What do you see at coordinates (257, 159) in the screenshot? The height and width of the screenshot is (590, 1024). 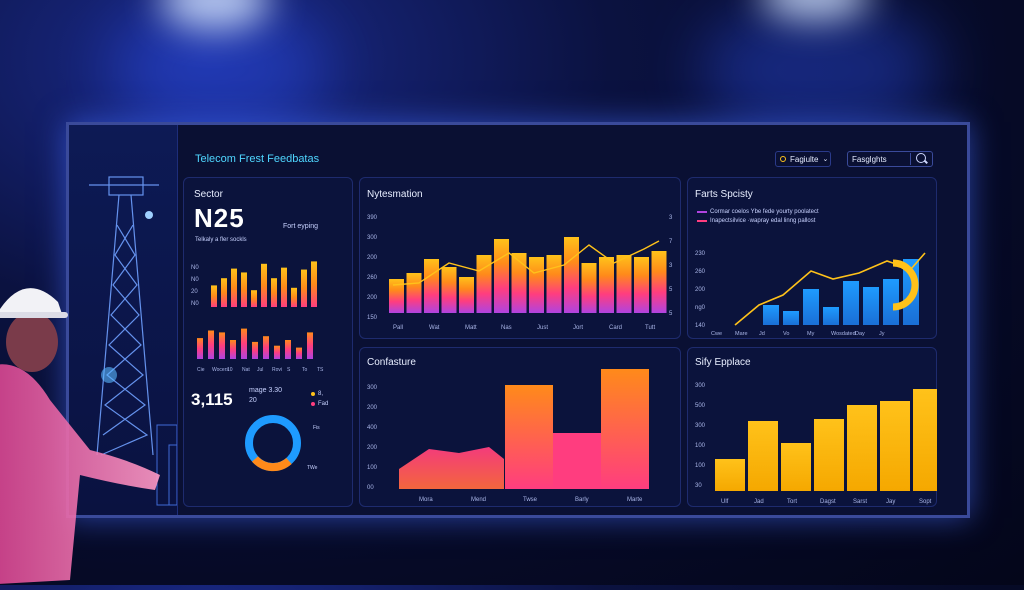 I see `dashboard-title: Telecom Frest Feedbatas` at bounding box center [257, 159].